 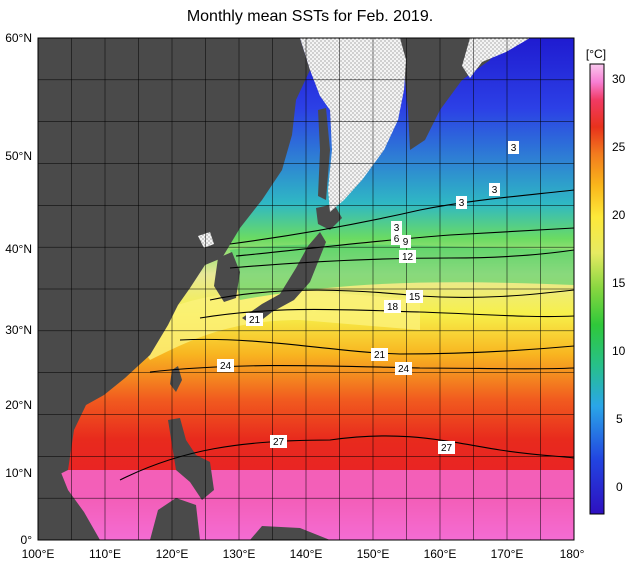 What do you see at coordinates (206, 240) in the screenshot?
I see `sea-ice-bohai` at bounding box center [206, 240].